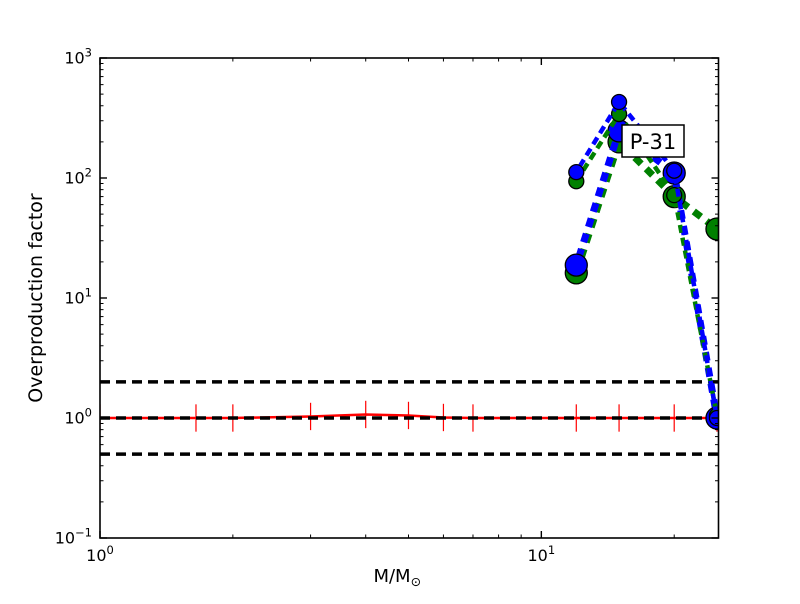 Image resolution: width=800 pixels, height=604 pixels. Describe the element at coordinates (73, 537) in the screenshot. I see `y-axis-tick-label: 10⁻¹` at that location.